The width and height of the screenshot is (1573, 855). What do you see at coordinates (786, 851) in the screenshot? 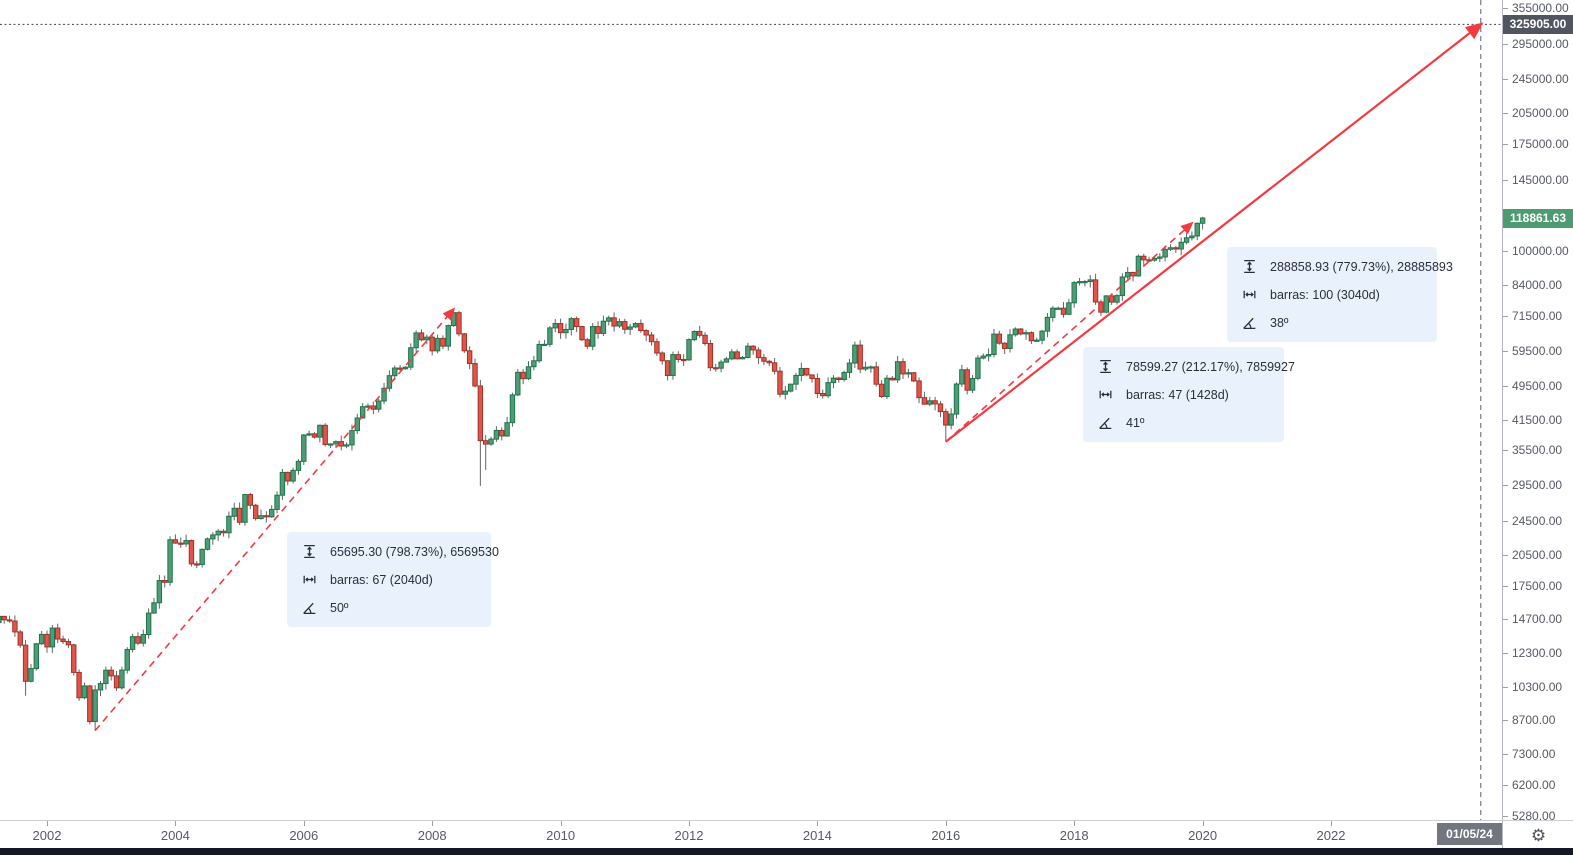
I see `bottom-bar` at bounding box center [786, 851].